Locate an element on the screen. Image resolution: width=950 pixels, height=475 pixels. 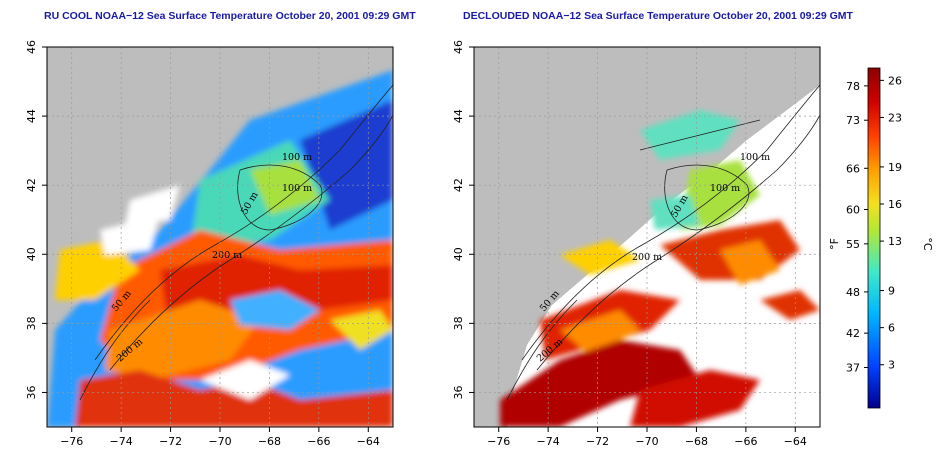
celsius-tick-label: 26 is located at coordinates (895, 80).